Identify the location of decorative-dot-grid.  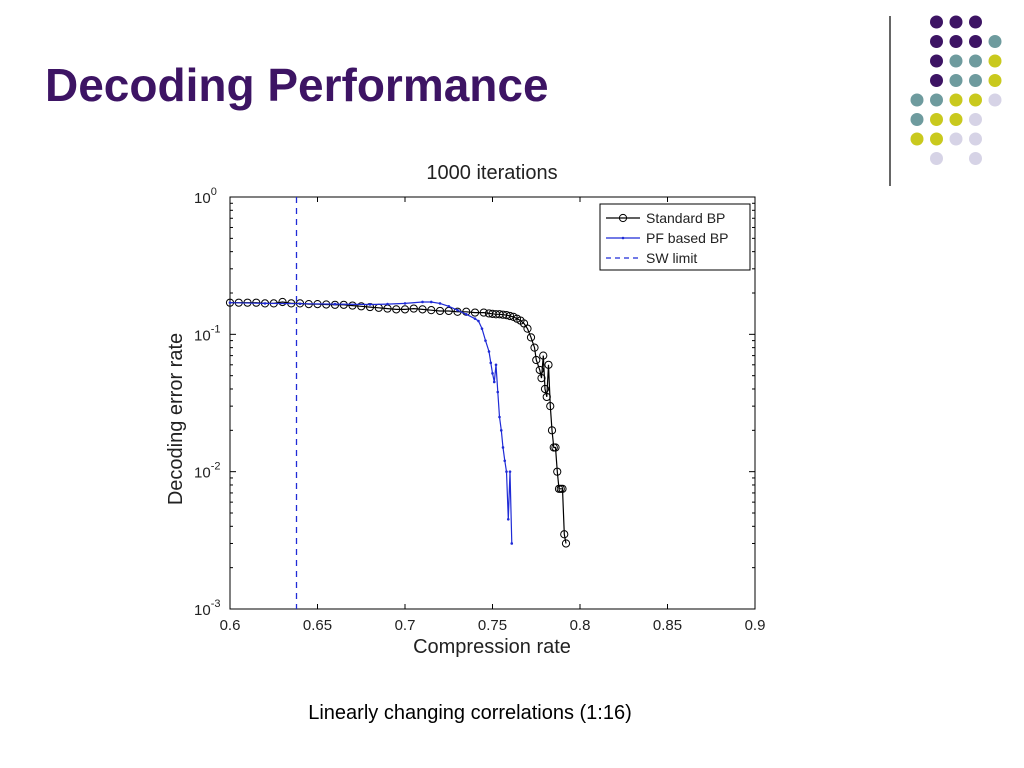
(956, 90).